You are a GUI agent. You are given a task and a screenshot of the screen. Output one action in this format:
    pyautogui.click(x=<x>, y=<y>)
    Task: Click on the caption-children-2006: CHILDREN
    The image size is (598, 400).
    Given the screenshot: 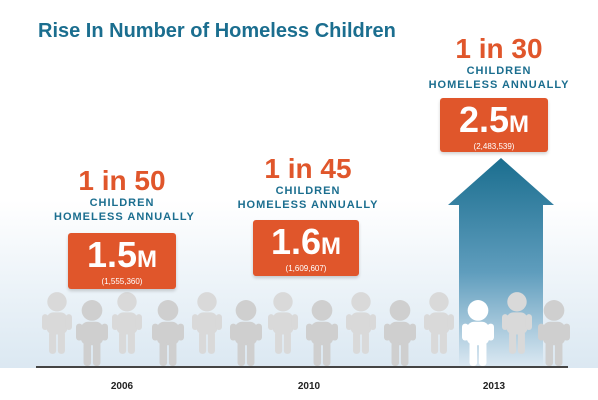 What is the action you would take?
    pyautogui.click(x=122, y=203)
    